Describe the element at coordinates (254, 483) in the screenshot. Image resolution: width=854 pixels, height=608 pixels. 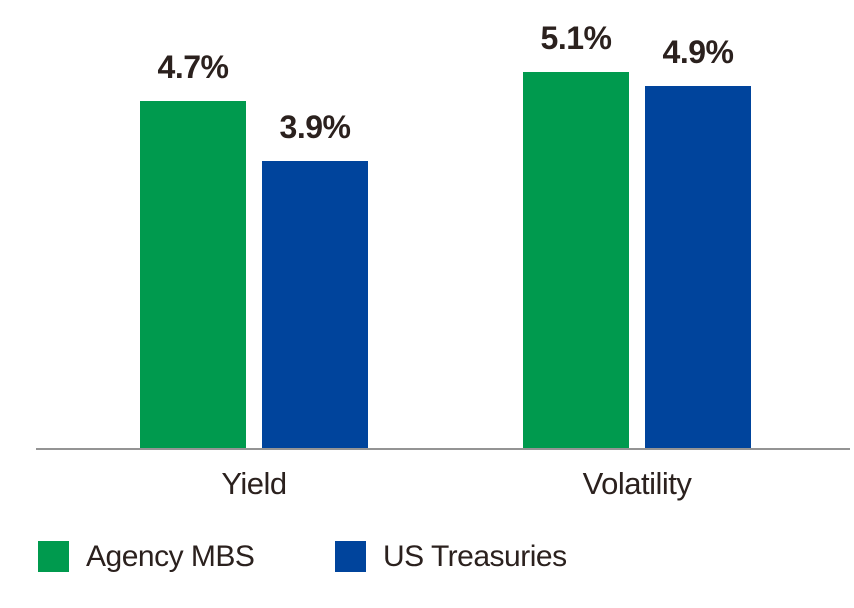
I see `x-label-yield: Yield` at that location.